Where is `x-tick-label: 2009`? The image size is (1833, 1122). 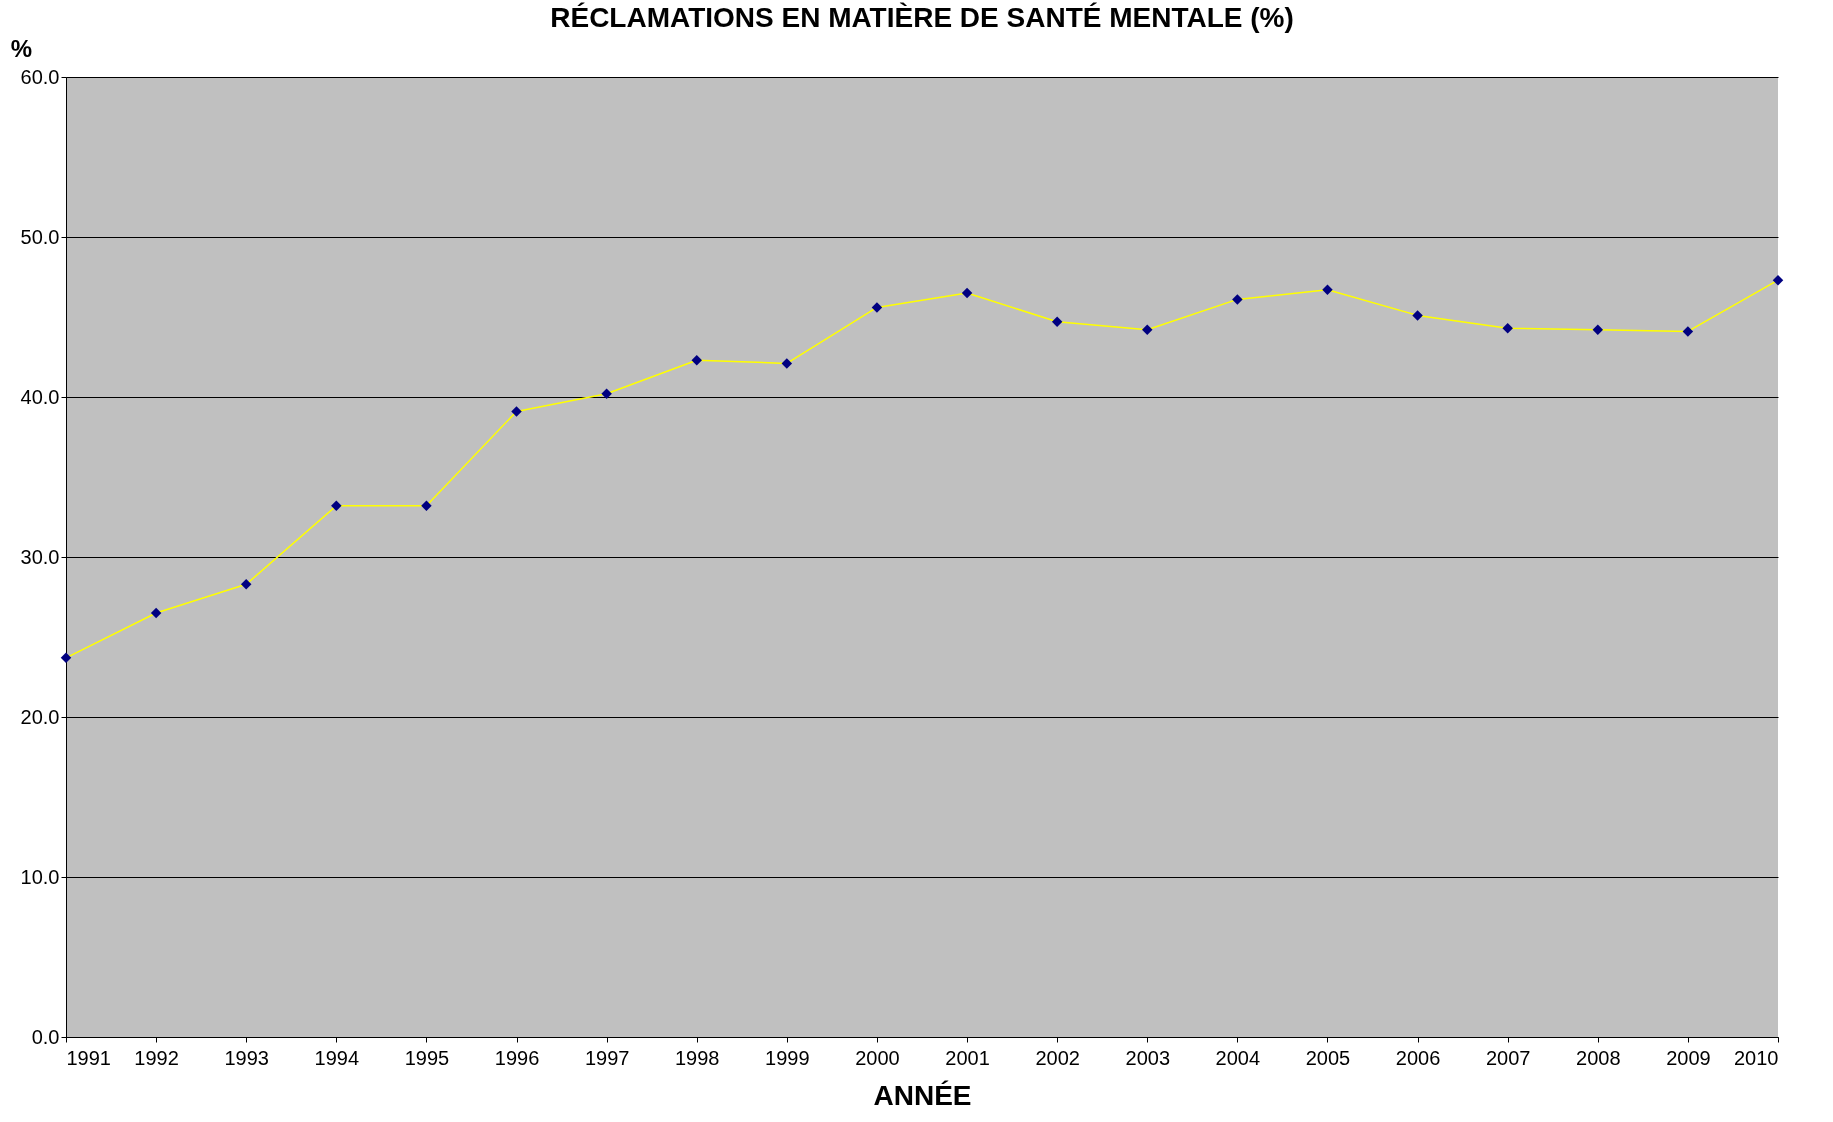 x-tick-label: 2009 is located at coordinates (1688, 1057).